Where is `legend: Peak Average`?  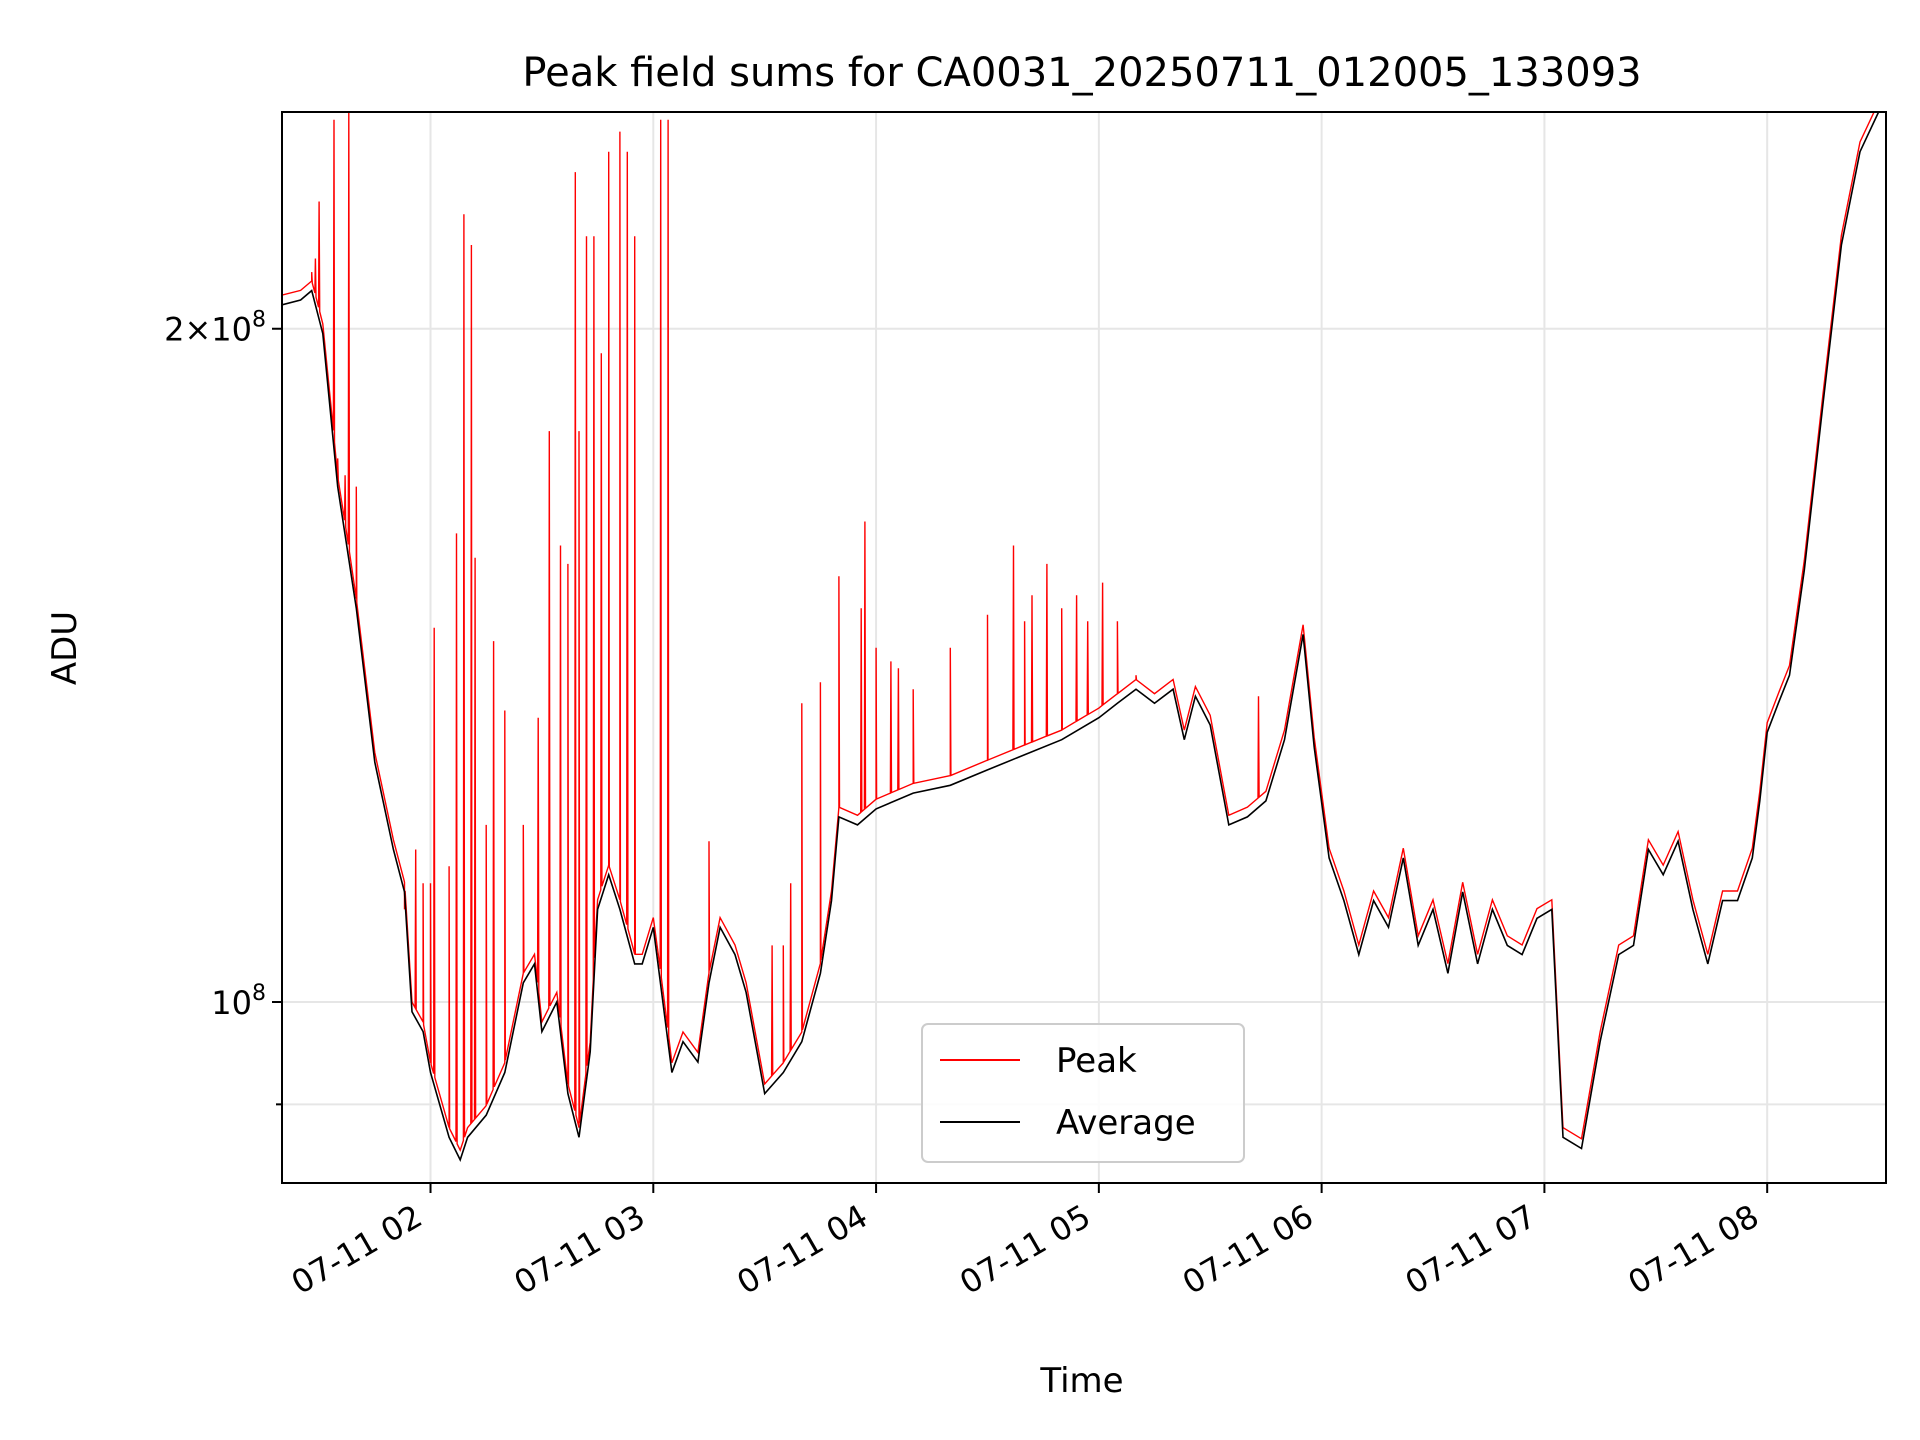 legend: Peak Average is located at coordinates (1083, 1093).